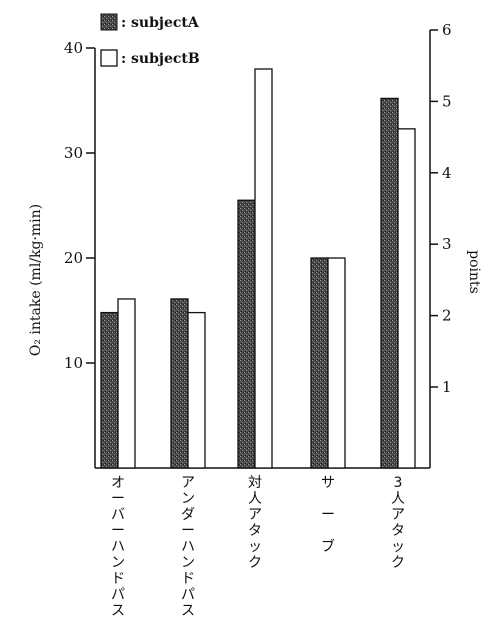  Describe the element at coordinates (474, 272) in the screenshot. I see `y2-axis-title: points` at that location.